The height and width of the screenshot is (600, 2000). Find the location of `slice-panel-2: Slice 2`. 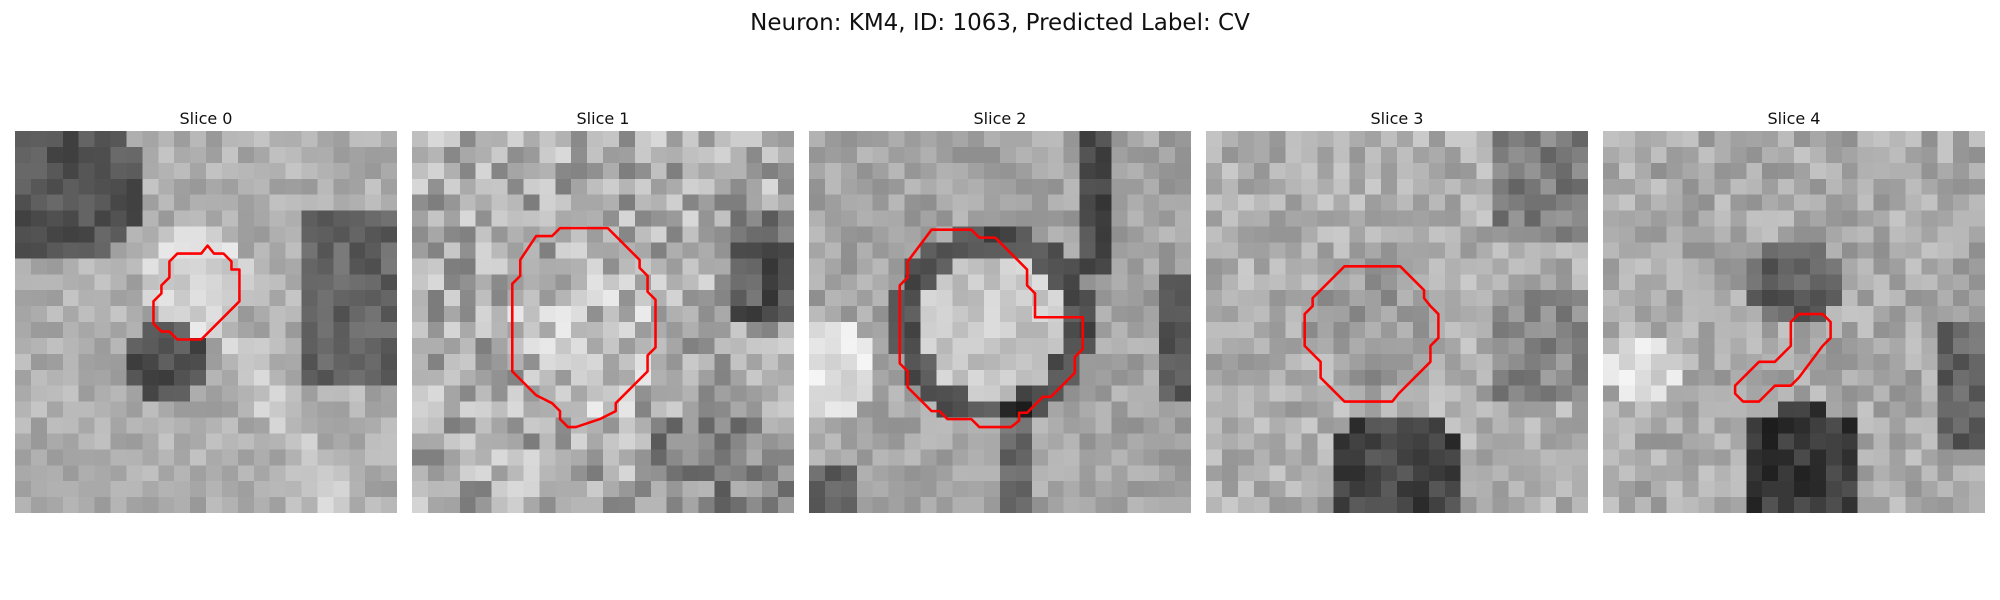

slice-panel-2: Slice 2 is located at coordinates (1000, 310).